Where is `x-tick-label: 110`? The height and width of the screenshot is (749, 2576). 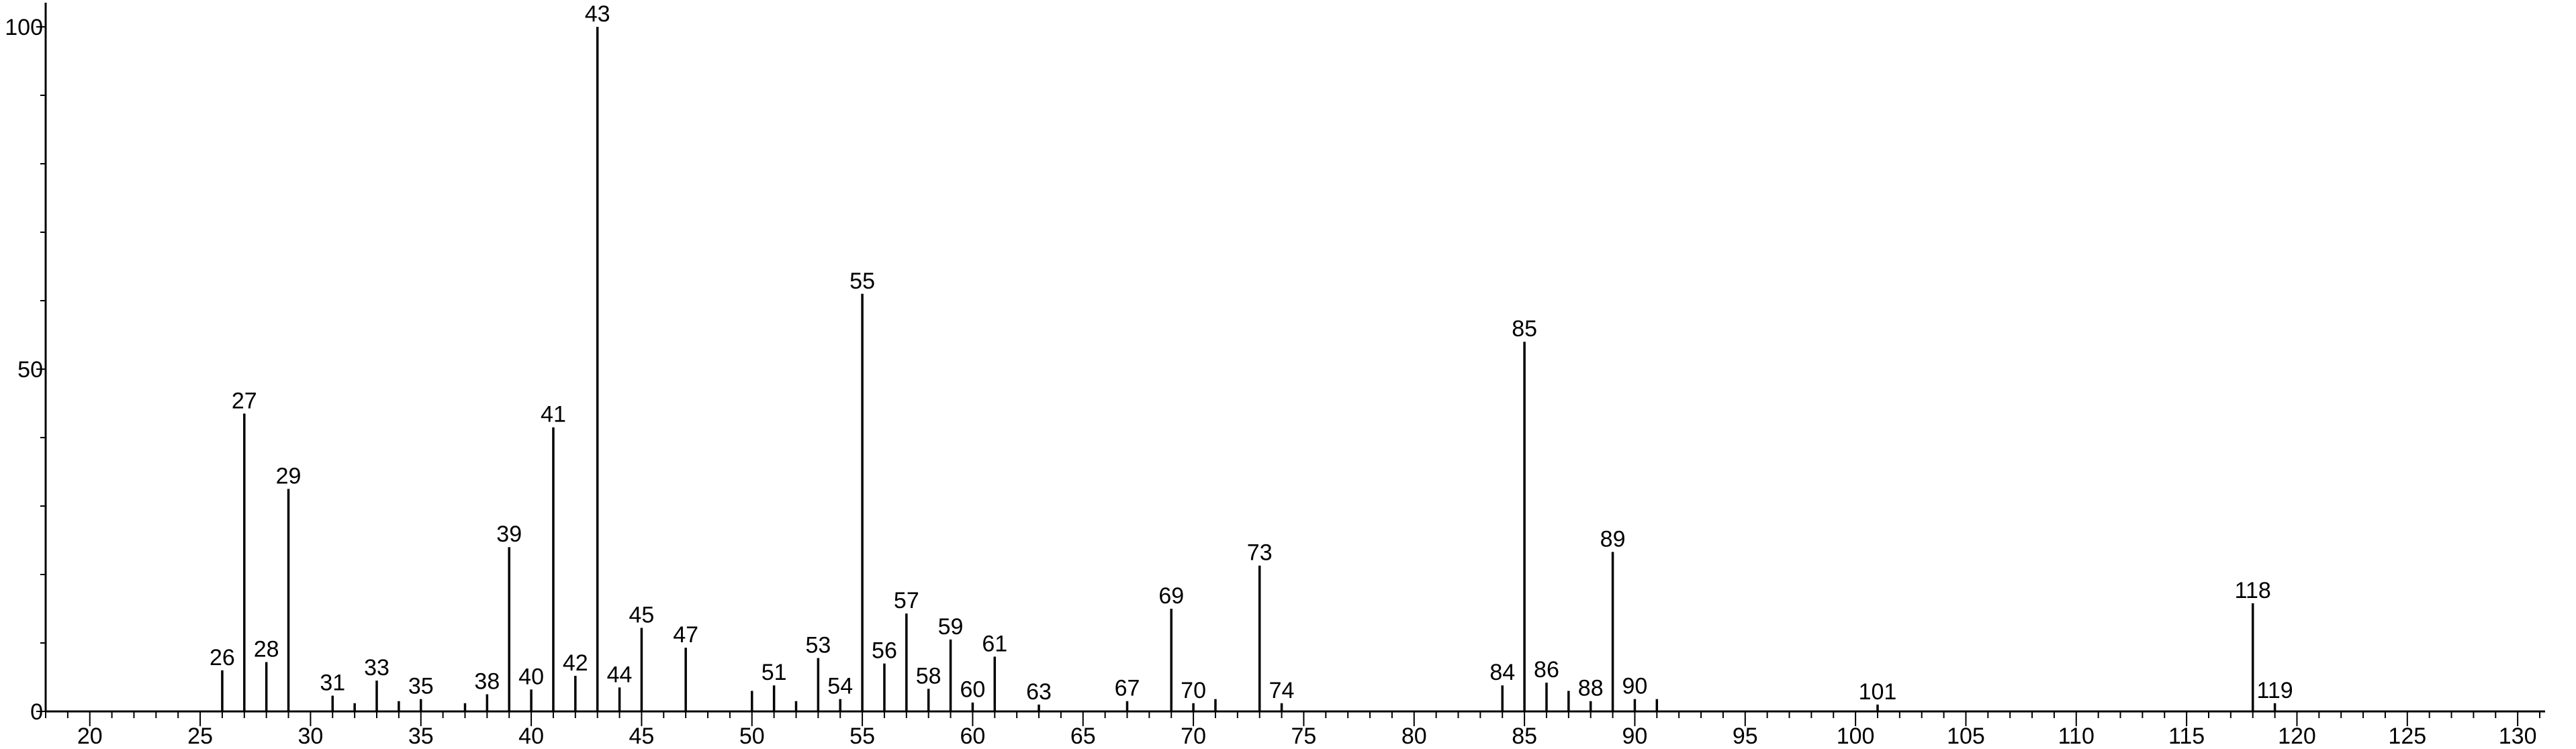
x-tick-label: 110 is located at coordinates (2076, 736).